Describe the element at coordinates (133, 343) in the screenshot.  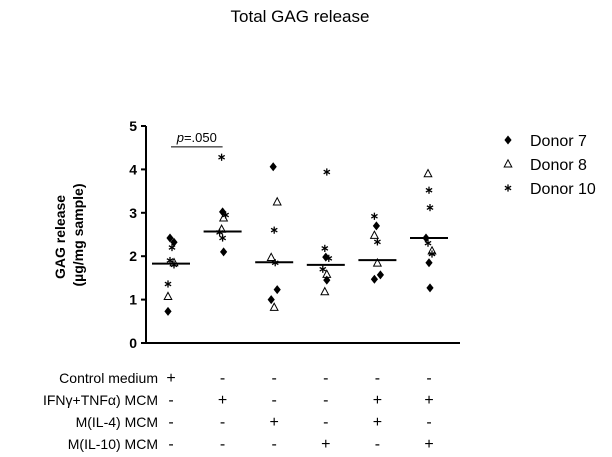
I see `y-tick-label: 0` at that location.